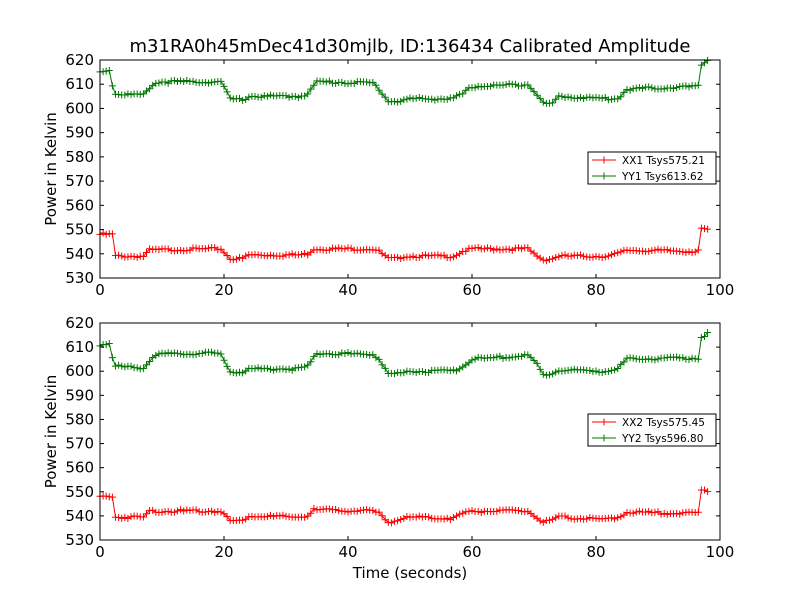 This screenshot has width=800, height=600. What do you see at coordinates (410, 573) in the screenshot?
I see `x-axis-label: Time (seconds)` at bounding box center [410, 573].